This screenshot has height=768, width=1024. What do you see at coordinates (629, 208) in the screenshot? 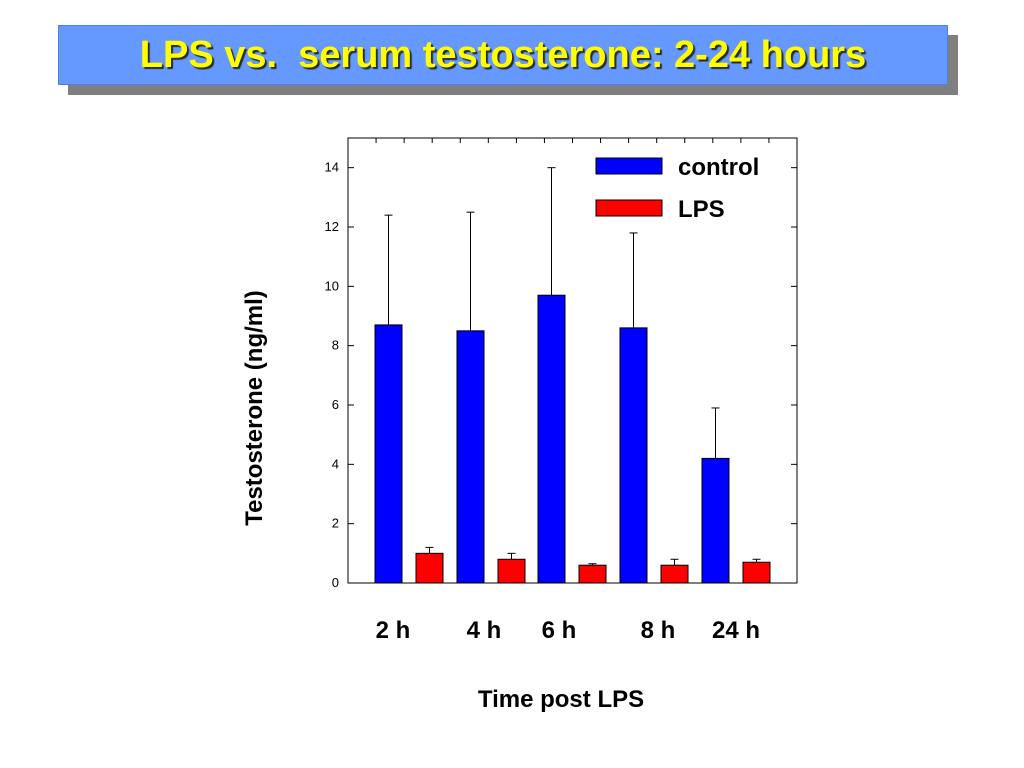
I see `legend-swatch-lps` at bounding box center [629, 208].